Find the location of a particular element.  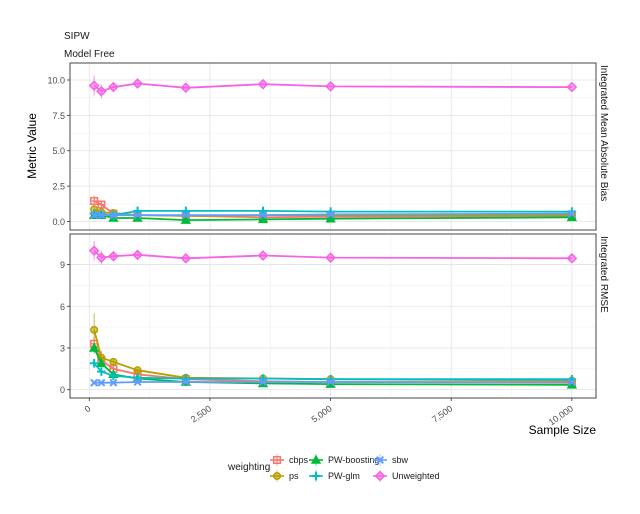

legend-key-x is located at coordinates (380, 460).